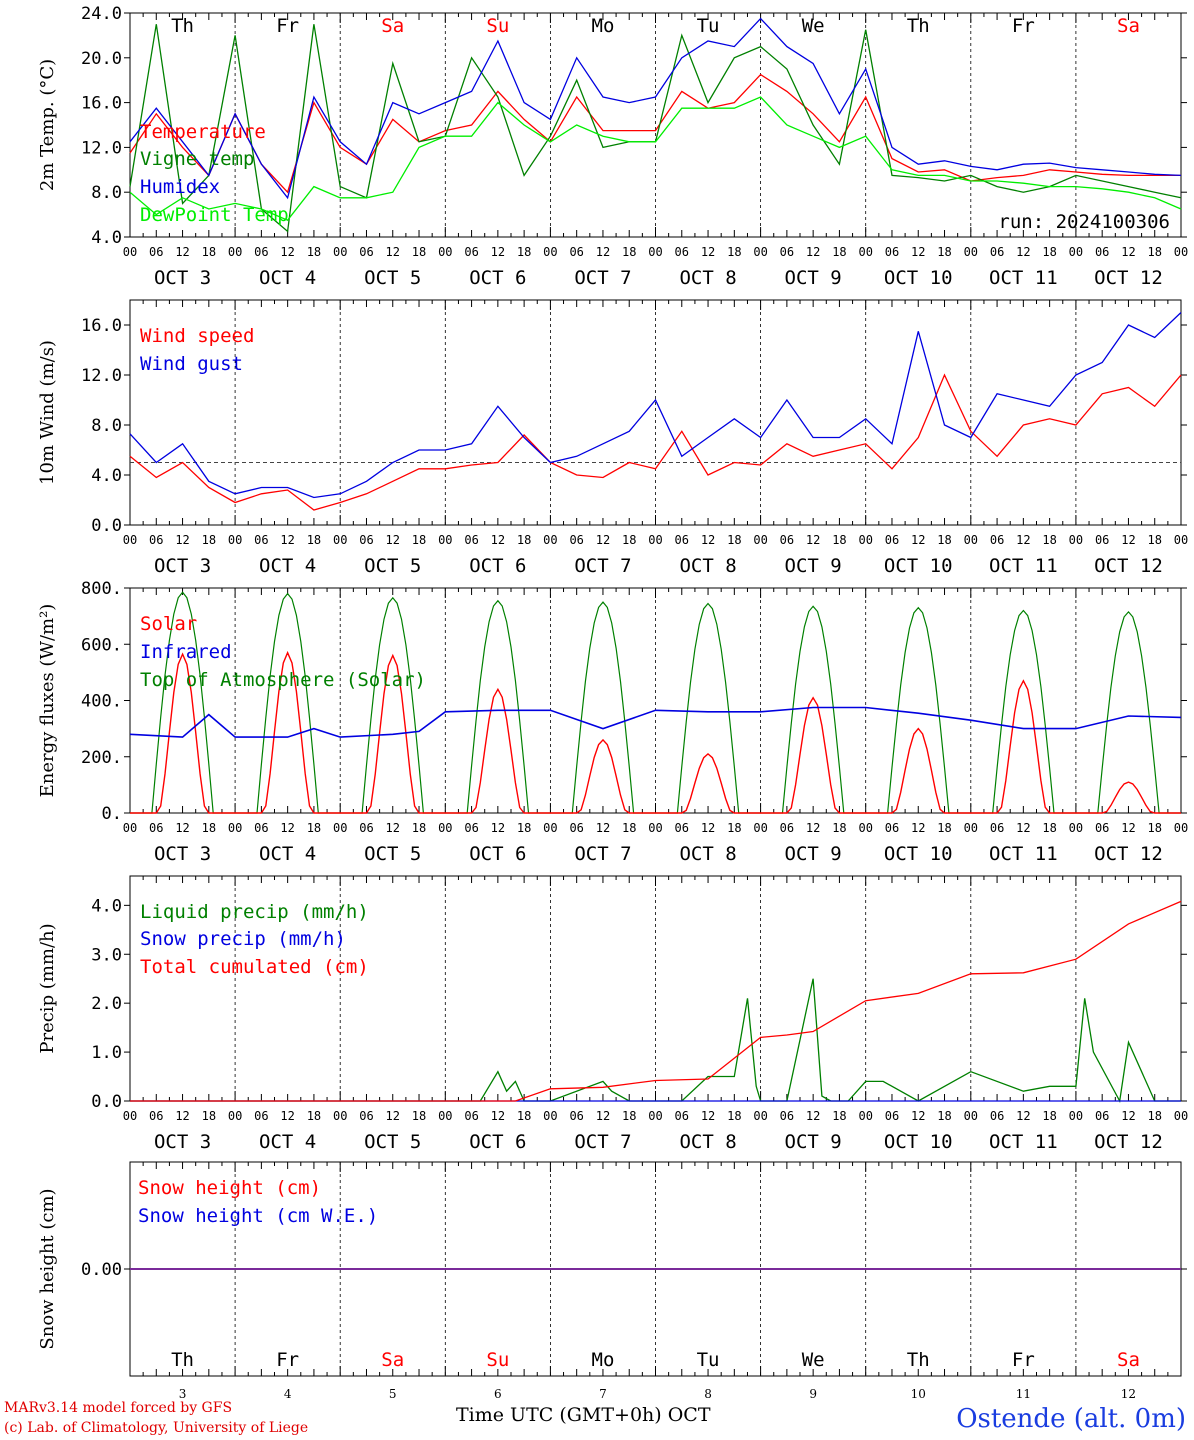 The height and width of the screenshot is (1440, 1194). What do you see at coordinates (708, 1394) in the screenshot?
I see `day-number-label: 8` at bounding box center [708, 1394].